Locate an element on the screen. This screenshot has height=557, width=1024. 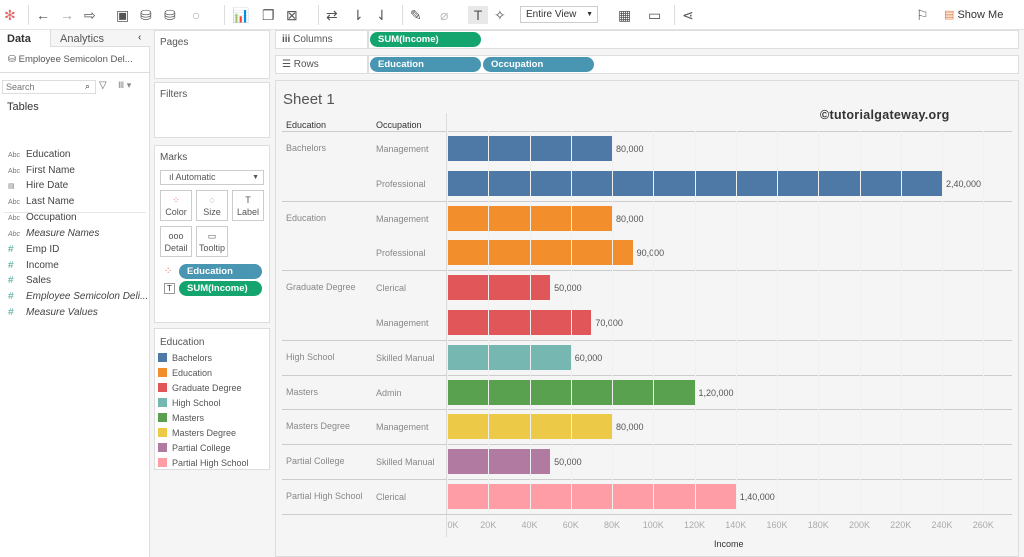
share-icon: ⋖ is located at coordinates (688, 15).